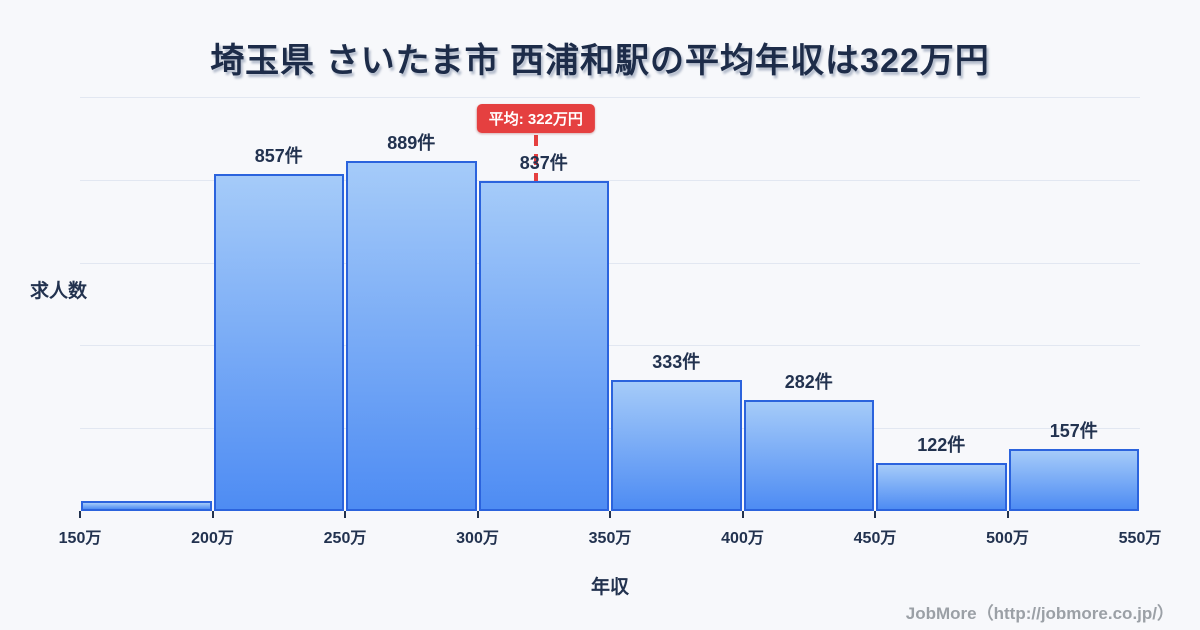 This screenshot has width=1200, height=630. What do you see at coordinates (1140, 538) in the screenshot?
I see `x-tick-label: 550万` at bounding box center [1140, 538].